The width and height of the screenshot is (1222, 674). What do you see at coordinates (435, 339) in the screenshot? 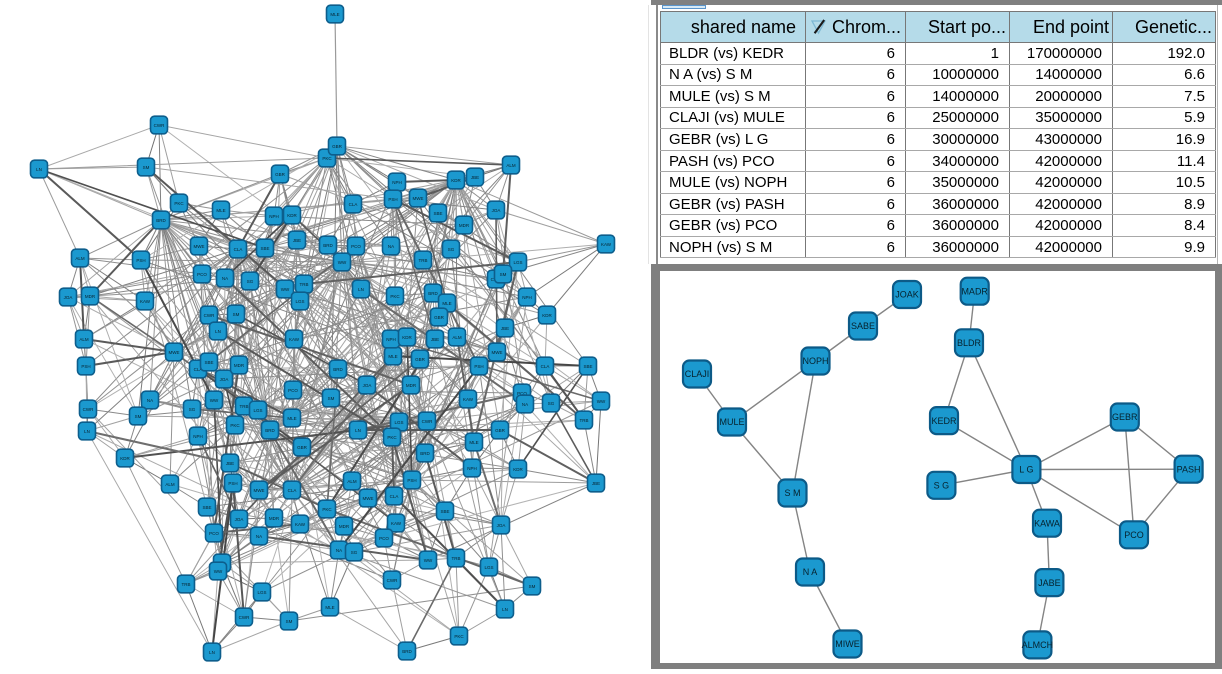
I see `svg-text: JBE` at bounding box center [435, 339].